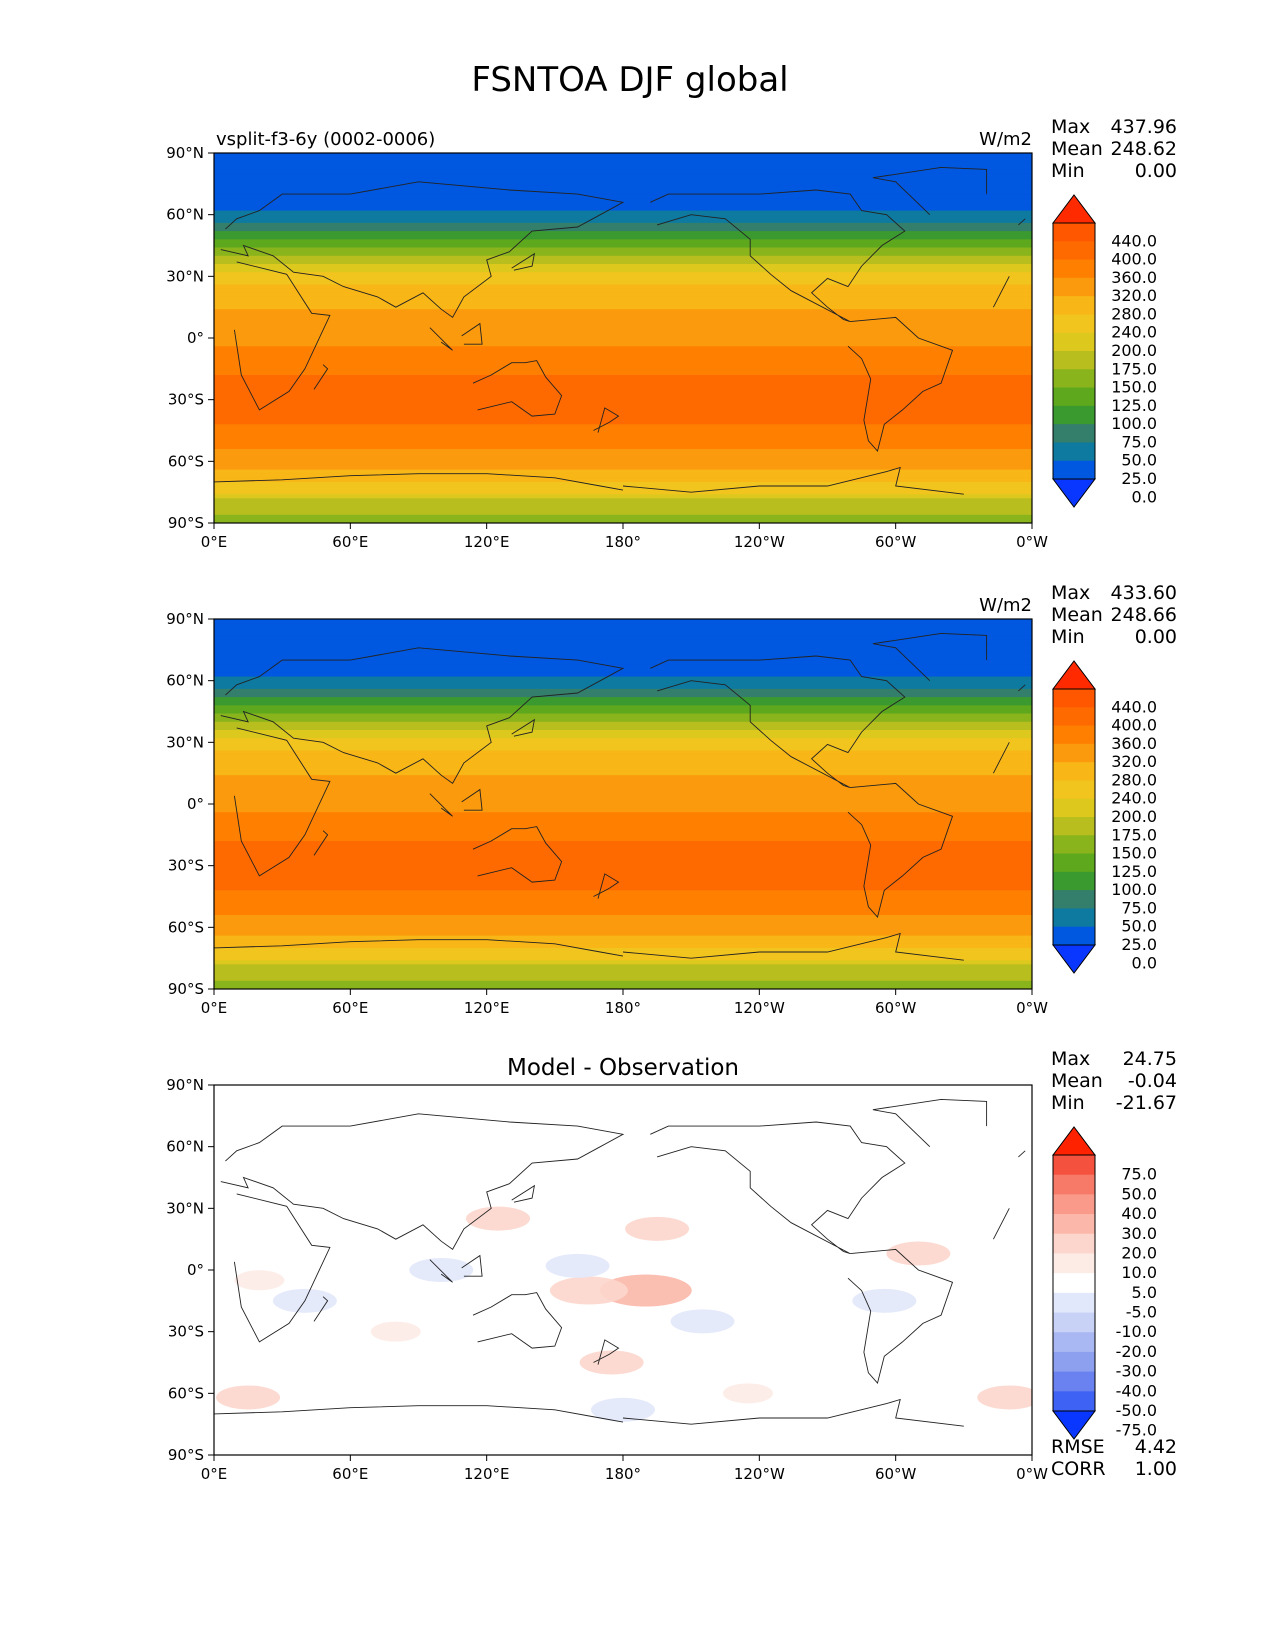 This screenshot has width=1275, height=1650. What do you see at coordinates (1139, 944) in the screenshot?
I see `colorbar-level-label: 25.0` at bounding box center [1139, 944].